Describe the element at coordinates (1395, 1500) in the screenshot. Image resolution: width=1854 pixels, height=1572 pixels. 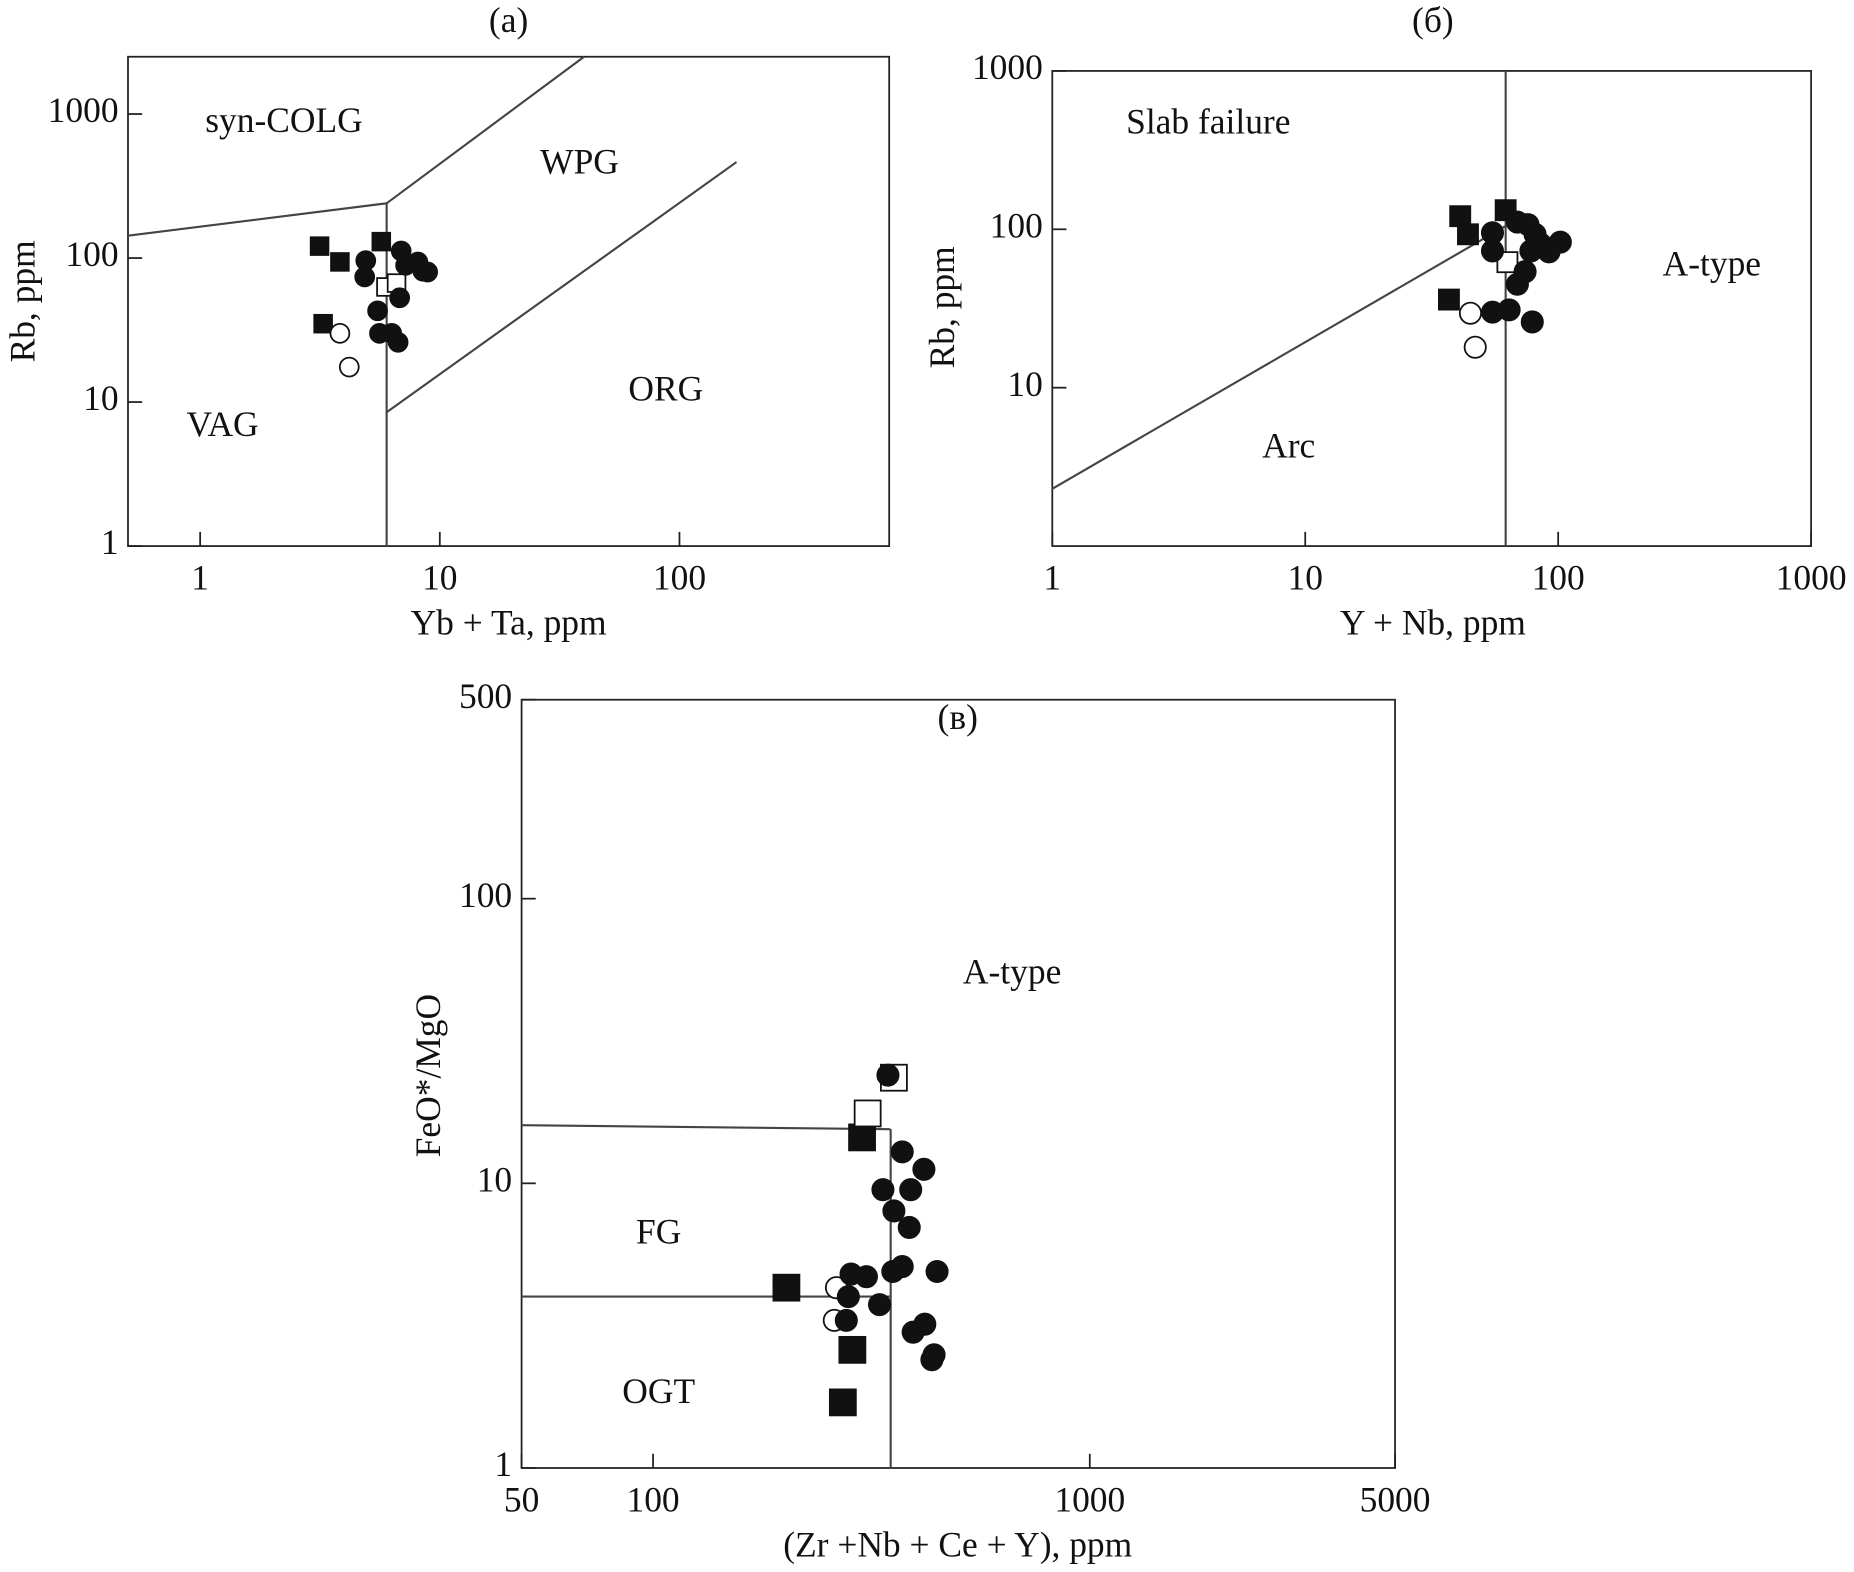
I see `x-tick-label: 5000` at that location.